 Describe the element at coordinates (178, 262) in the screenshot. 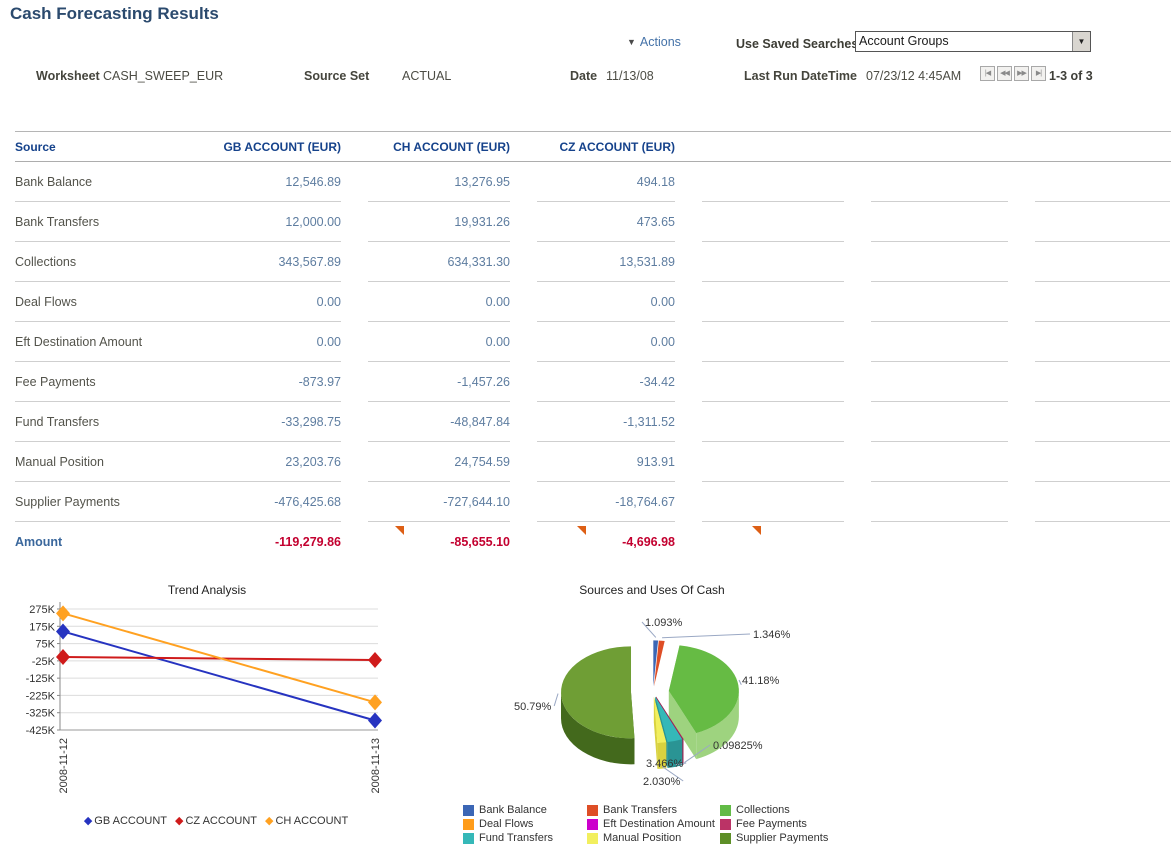

I see `table-cell: Collections 343,567.89` at that location.